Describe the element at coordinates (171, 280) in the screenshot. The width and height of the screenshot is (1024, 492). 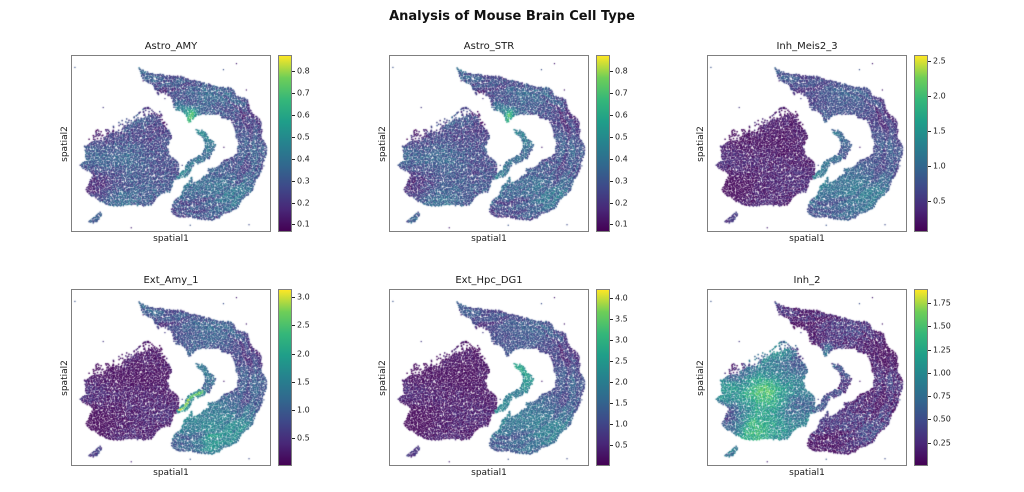
I see `panel-title: Ext_Amy_1` at that location.